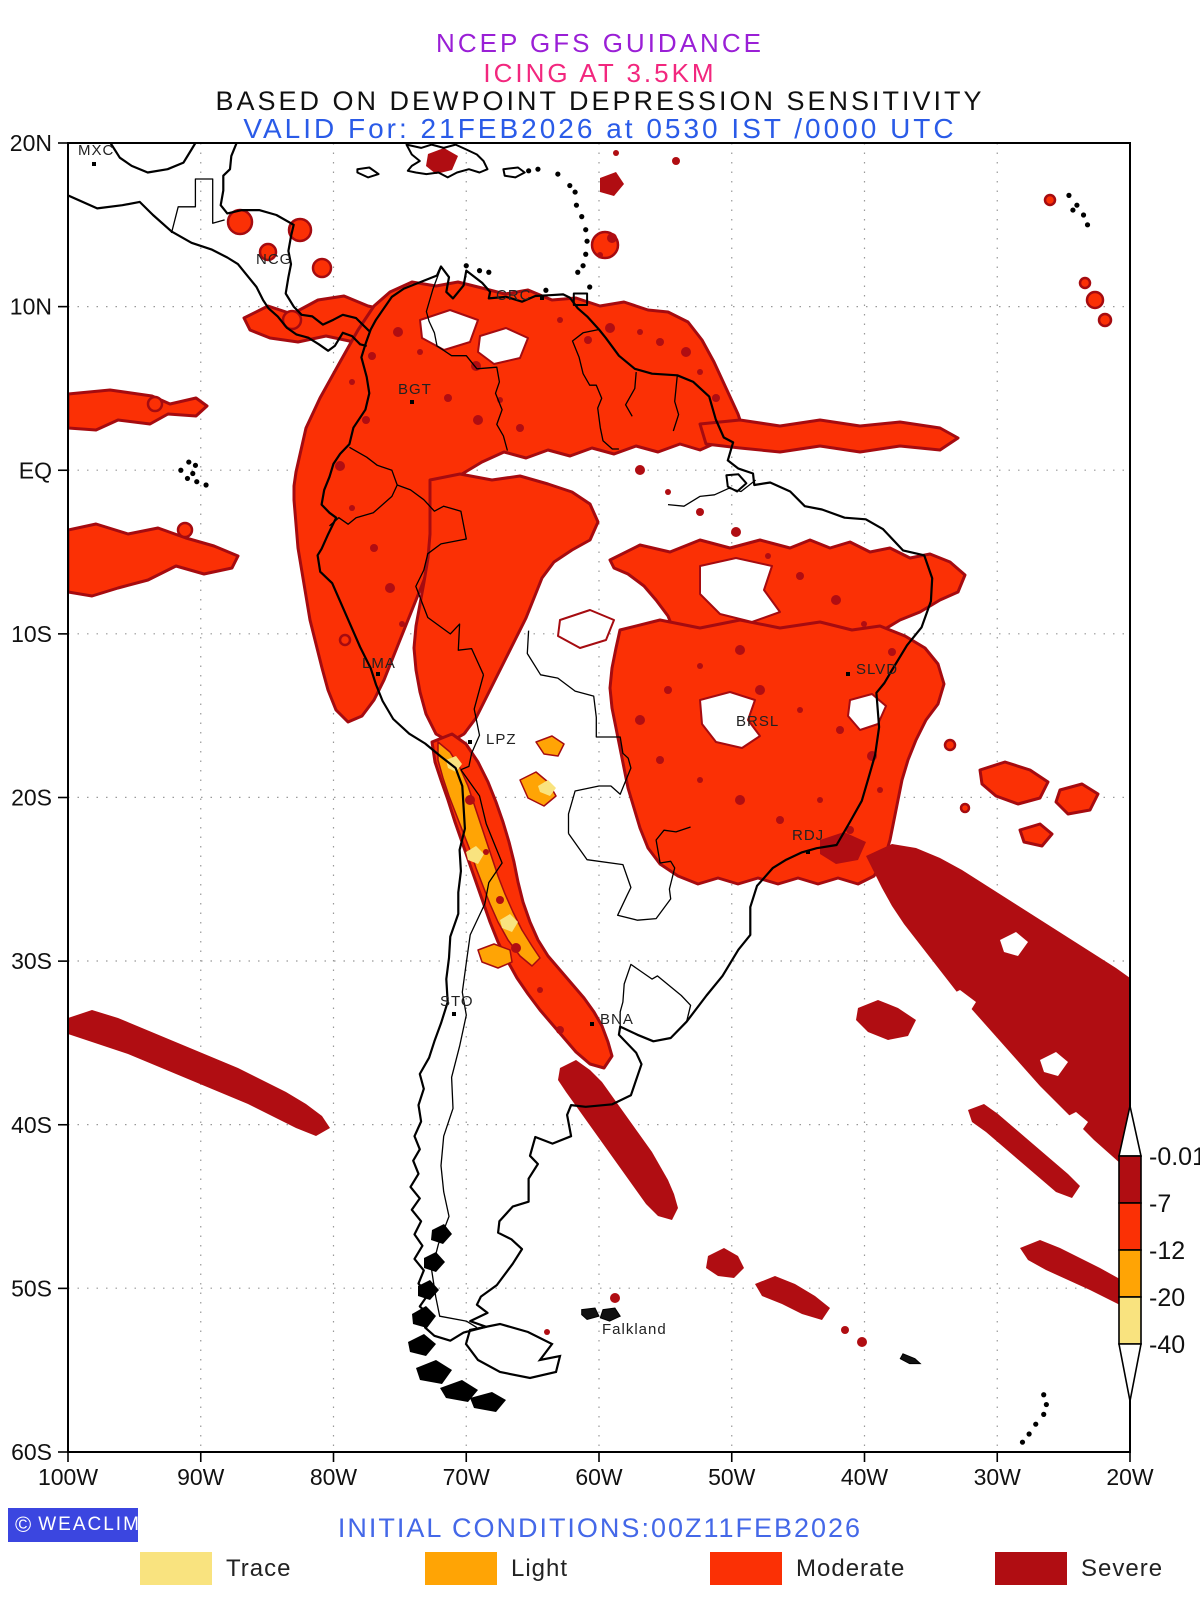  I want to click on copyright-icon: ©, so click(23, 1524).